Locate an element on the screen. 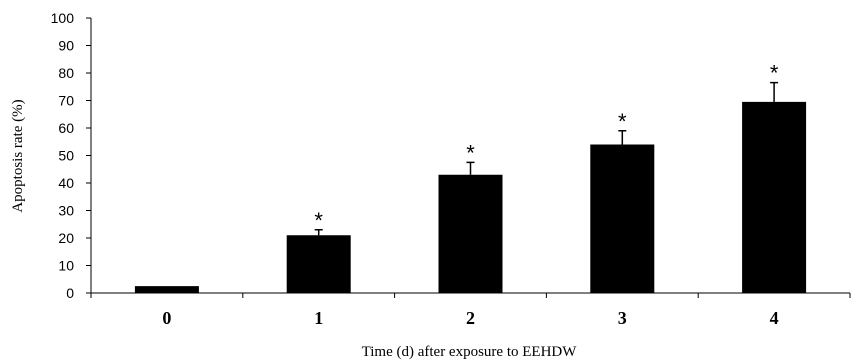  y-tick-label: 80 is located at coordinates (66, 73).